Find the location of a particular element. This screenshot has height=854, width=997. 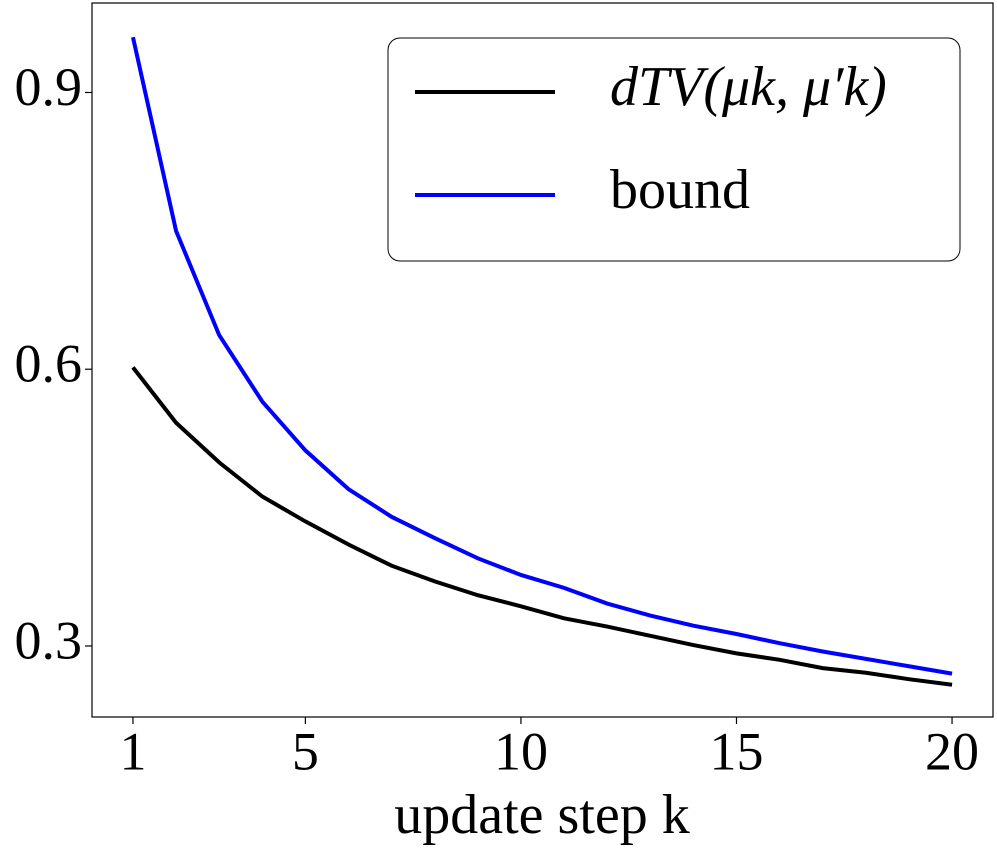

legend-label: dTV(μk, μ′k) is located at coordinates (748, 87).